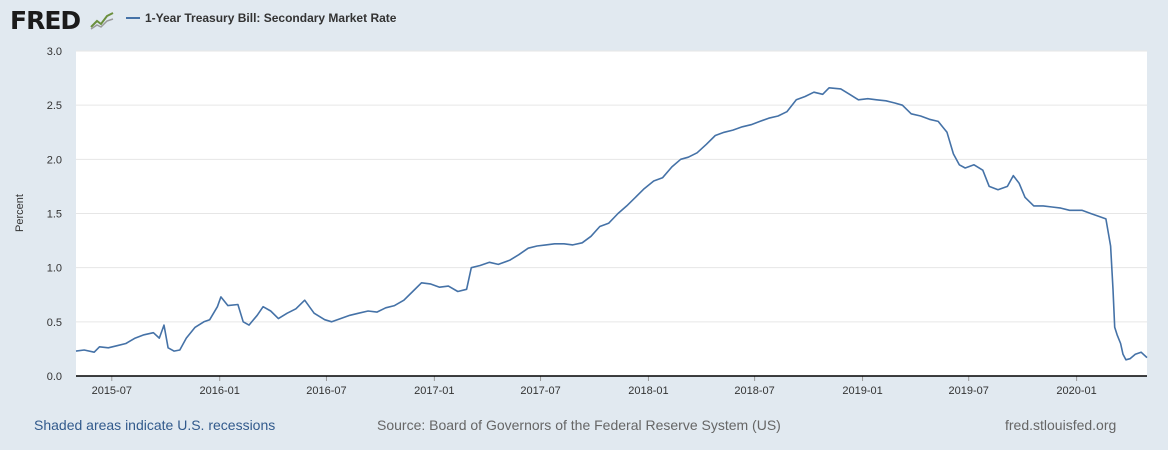 The width and height of the screenshot is (1168, 450). What do you see at coordinates (1061, 425) in the screenshot?
I see `fred-url: fred.stlouisfed.org` at bounding box center [1061, 425].